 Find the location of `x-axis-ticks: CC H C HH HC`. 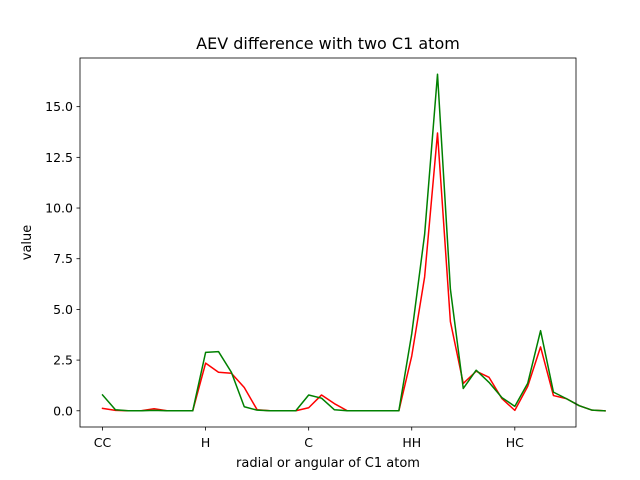

x-axis-ticks: CC H C HH HC is located at coordinates (309, 438).